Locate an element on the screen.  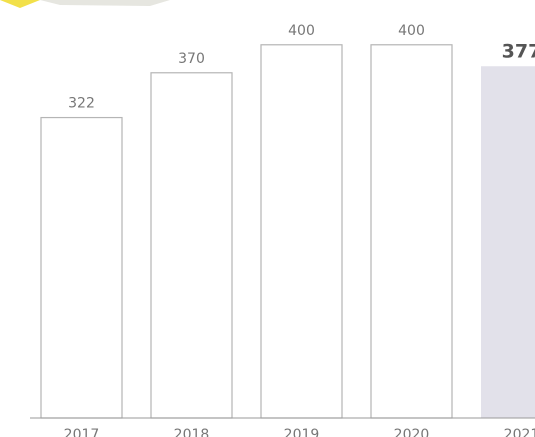
x-tick-label: 2018 is located at coordinates (192, 432).